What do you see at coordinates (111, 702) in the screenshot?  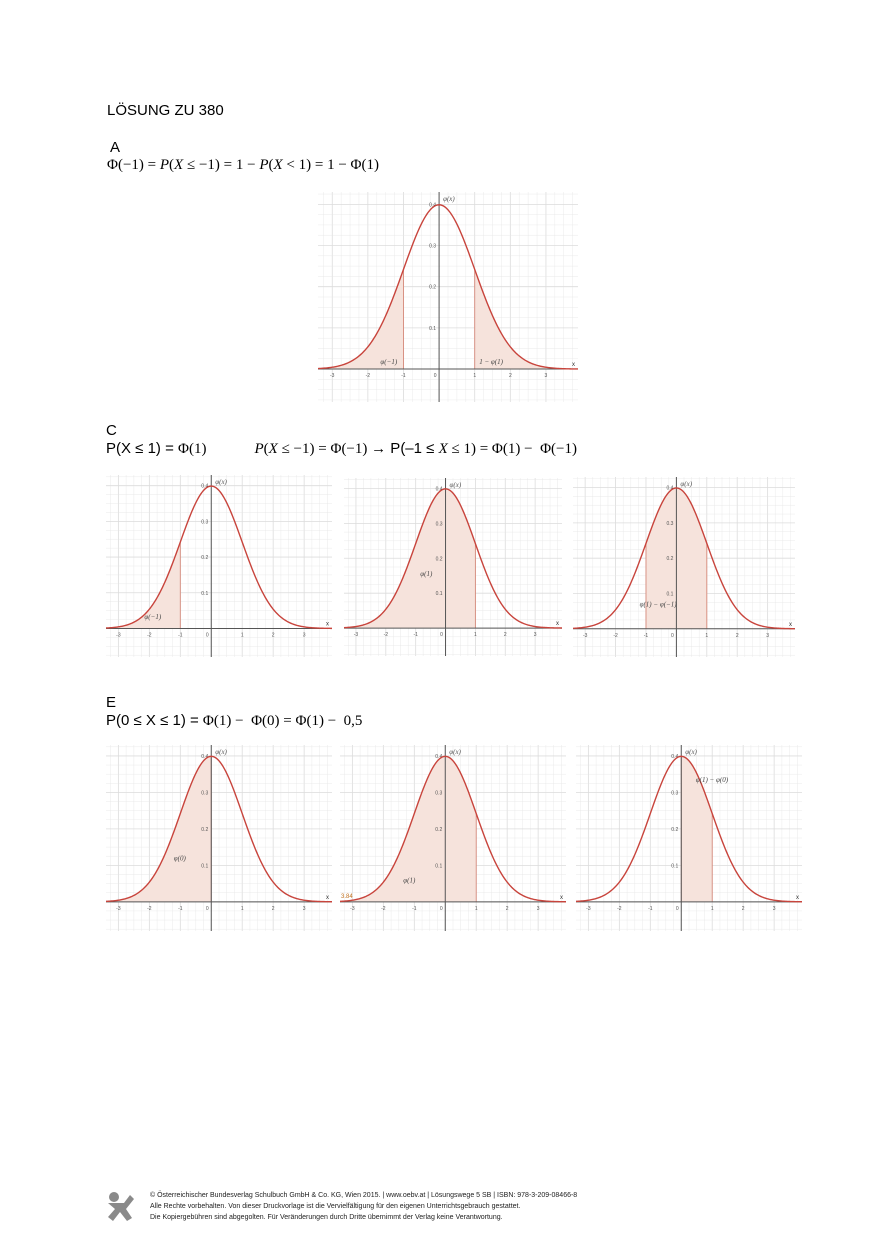 I see `section-e-label: E` at bounding box center [111, 702].